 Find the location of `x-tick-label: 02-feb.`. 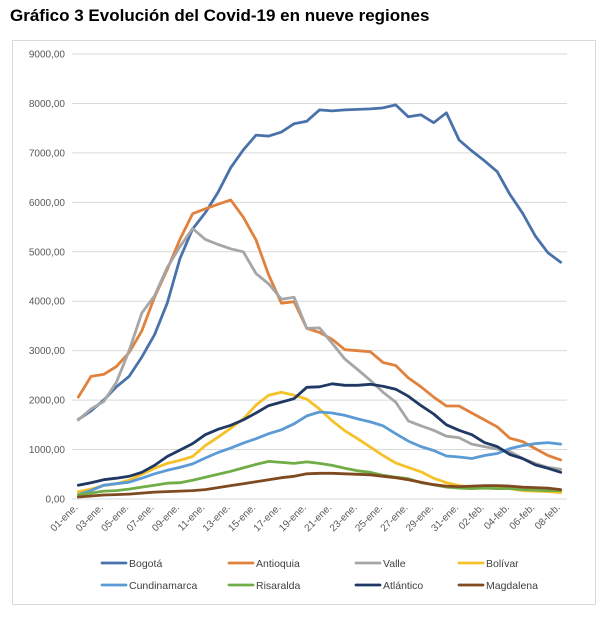

x-tick-label: 02-feb. is located at coordinates (472, 517).